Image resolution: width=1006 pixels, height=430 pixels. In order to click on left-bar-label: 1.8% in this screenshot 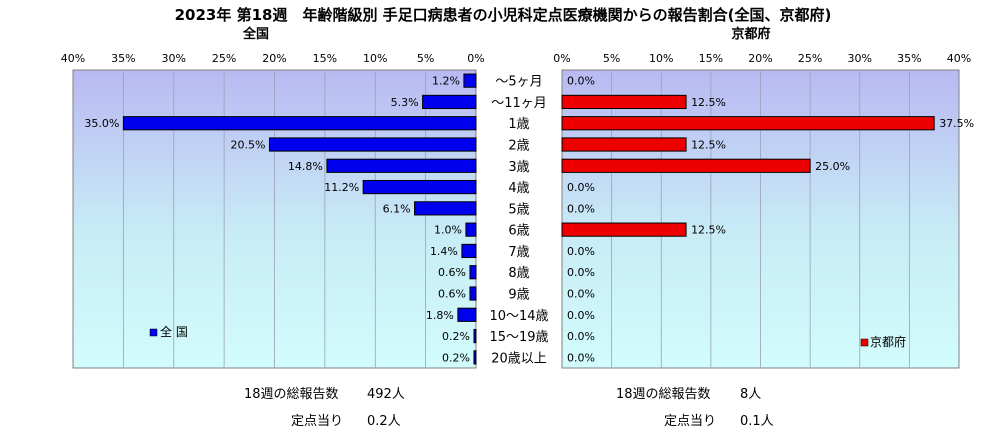, I will do `click(440, 315)`.